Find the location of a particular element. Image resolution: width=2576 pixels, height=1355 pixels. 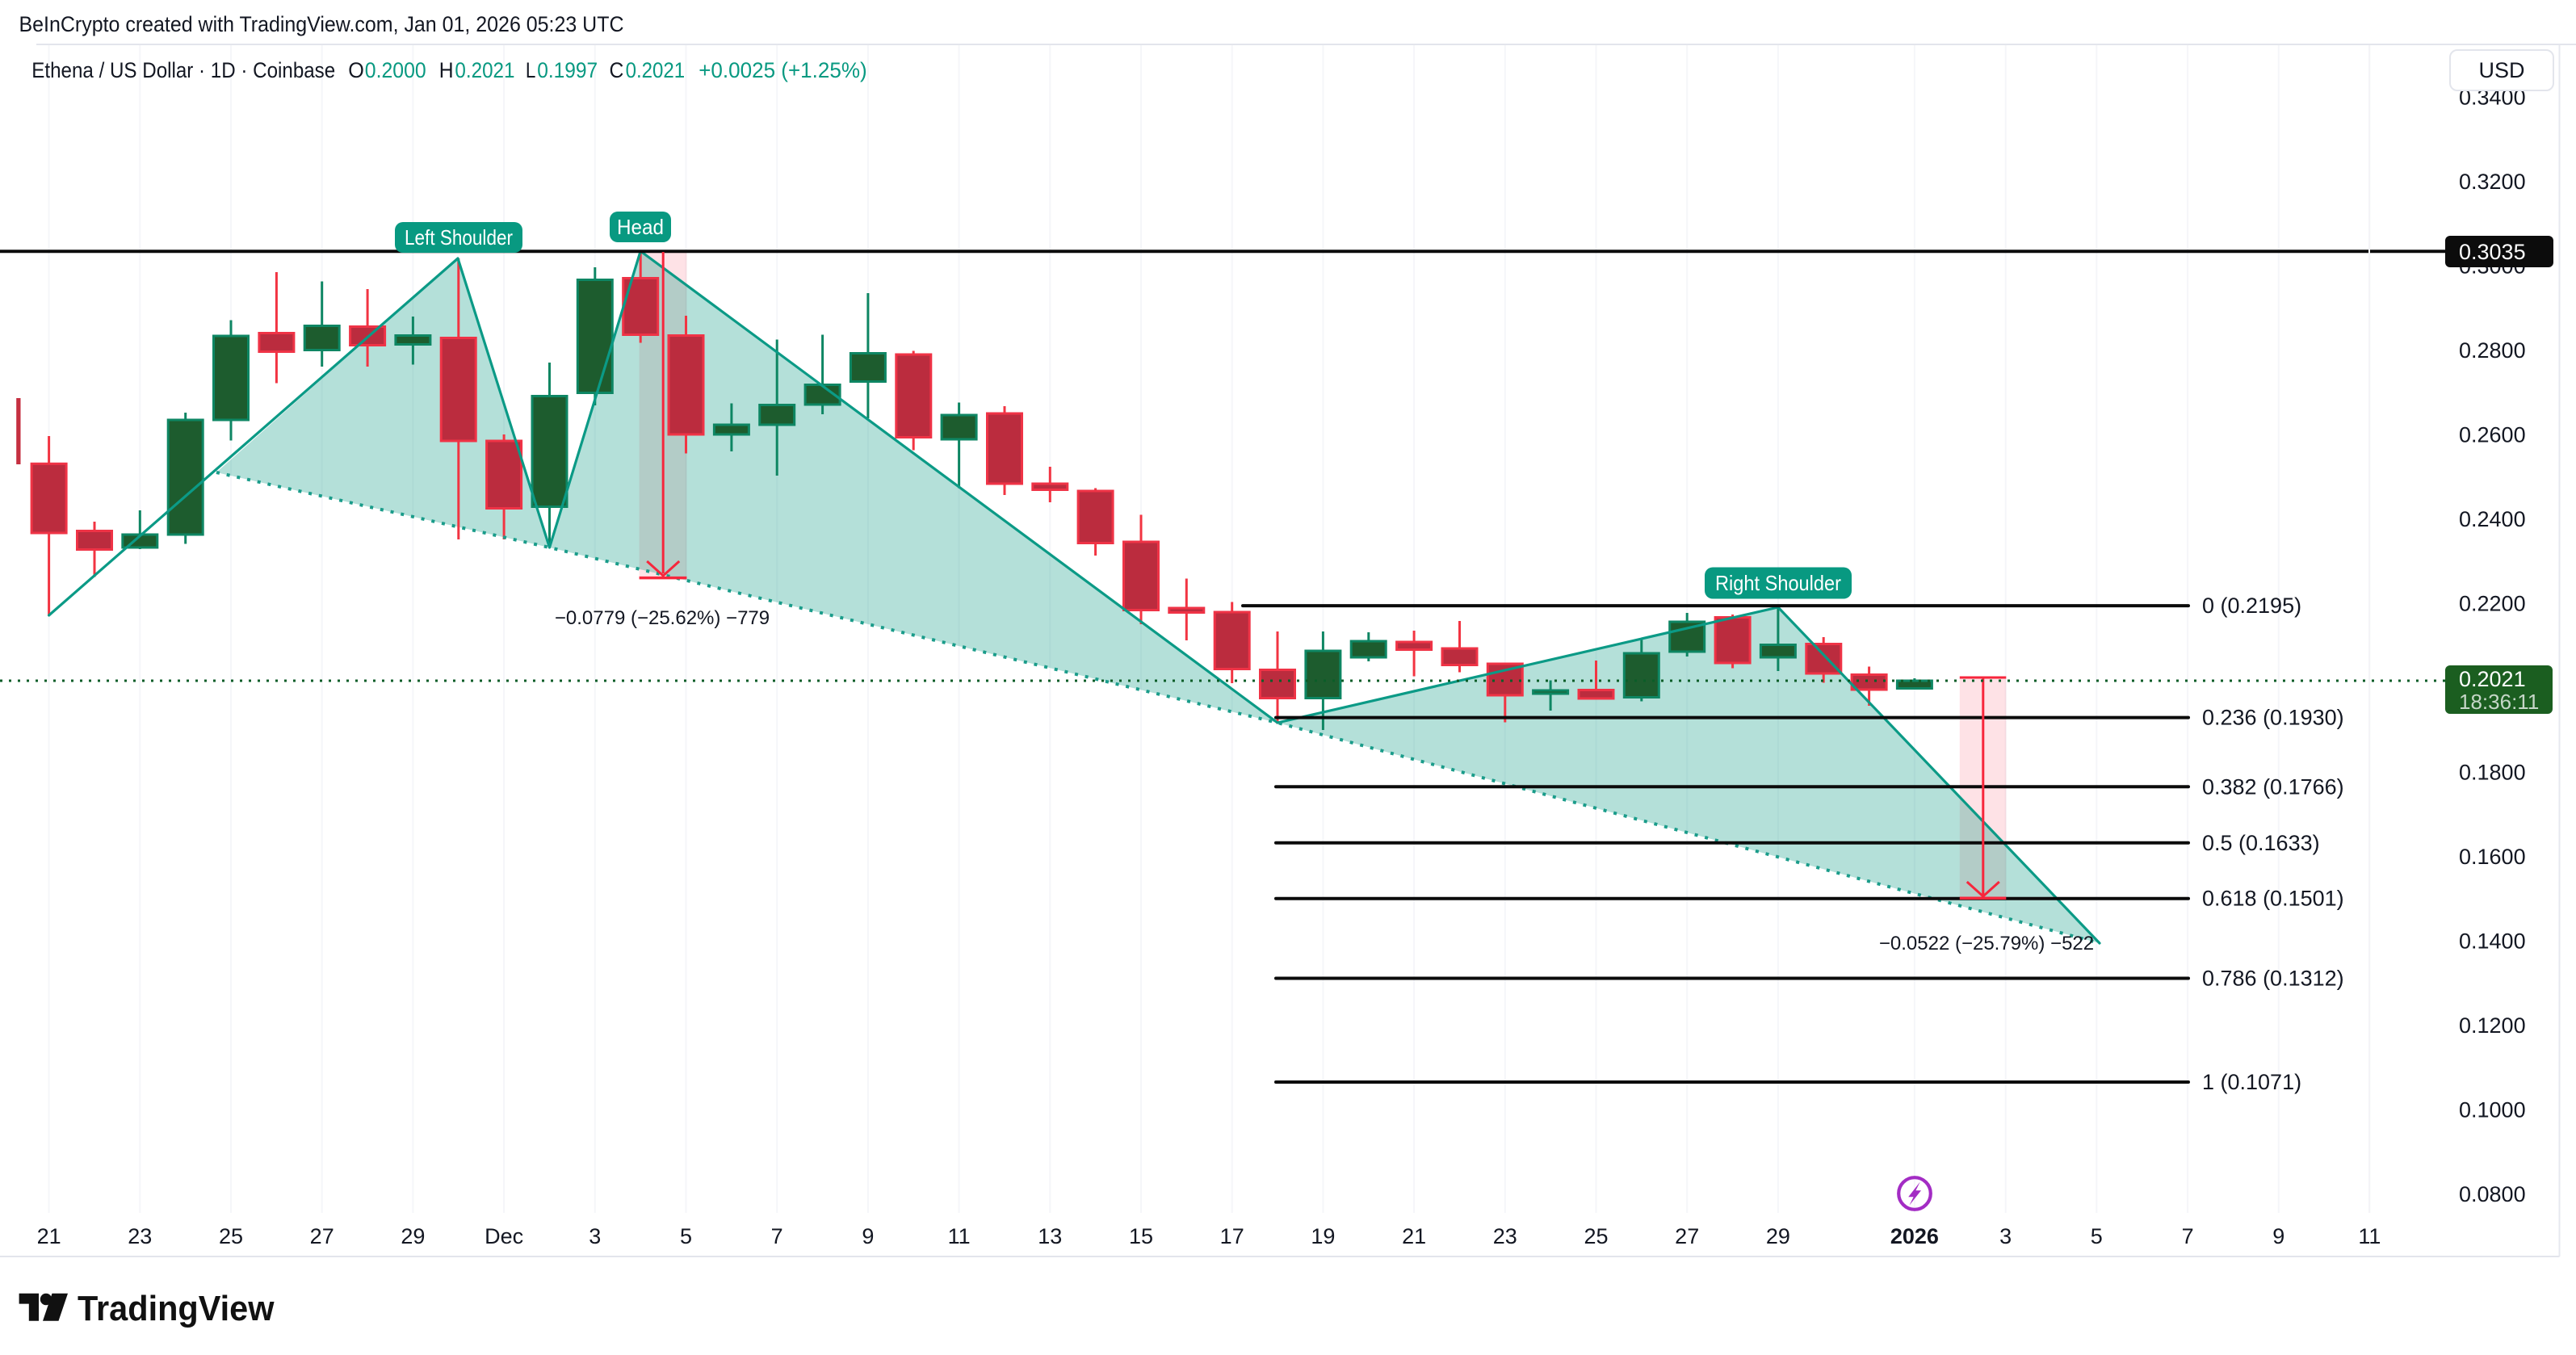

svg-text: Left Shoulder is located at coordinates (459, 237).